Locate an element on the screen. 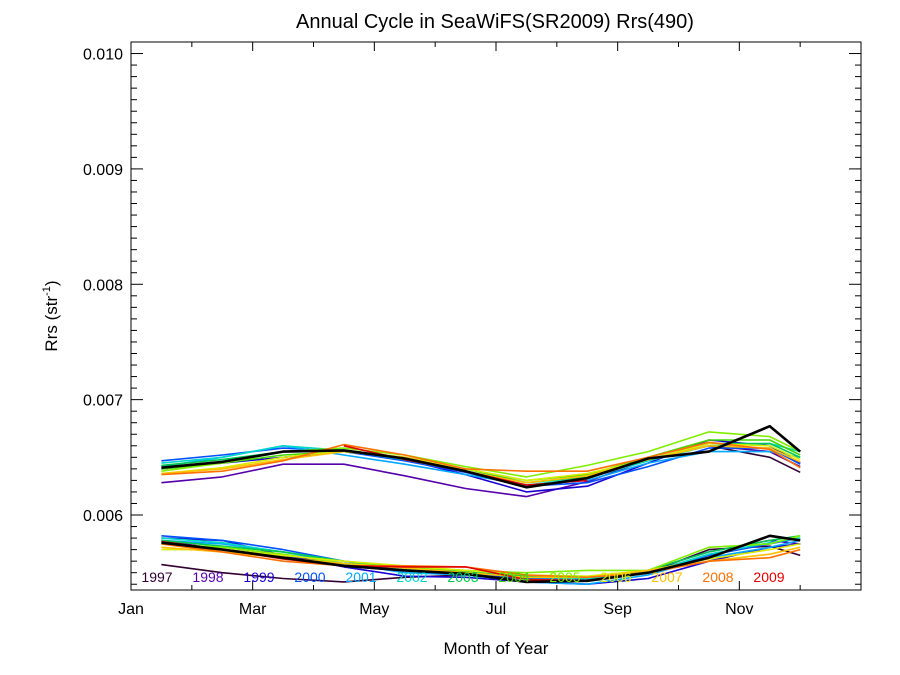 This screenshot has width=900, height=675. chart-title: Annual Cycle in SeaWiFS(SR2009) Rrs(490) is located at coordinates (495, 22).